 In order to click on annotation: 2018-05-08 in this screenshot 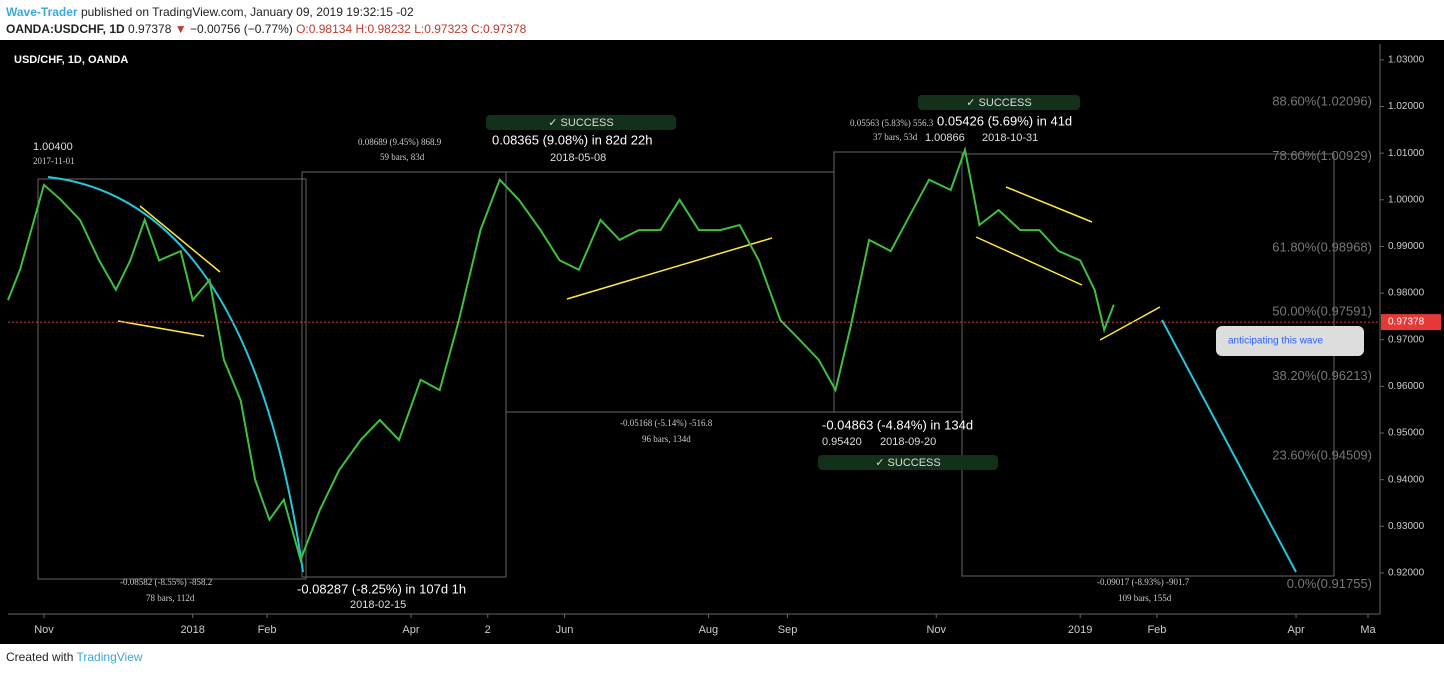, I will do `click(578, 158)`.